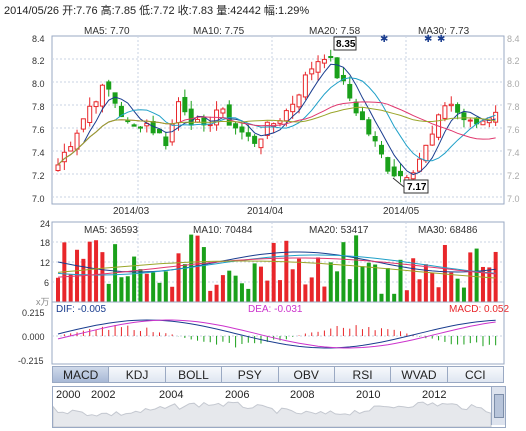  What do you see at coordinates (279, 407) in the screenshot?
I see `timeline-navigator: 2000 2002 2004 2006 2008 2010 2012` at bounding box center [279, 407].